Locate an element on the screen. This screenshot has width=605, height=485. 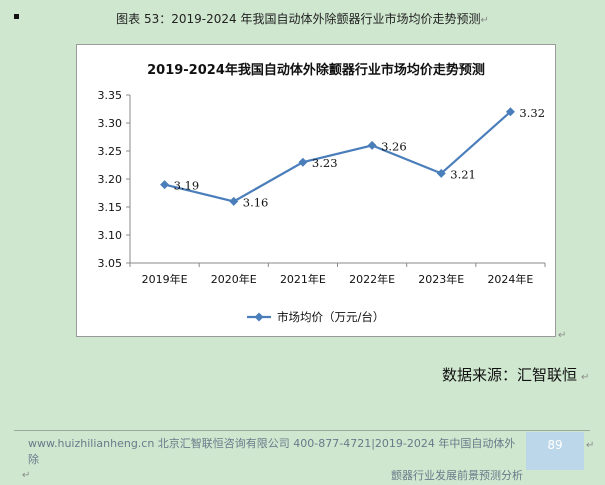
y-tick-label: 3.35 is located at coordinates (110, 95).